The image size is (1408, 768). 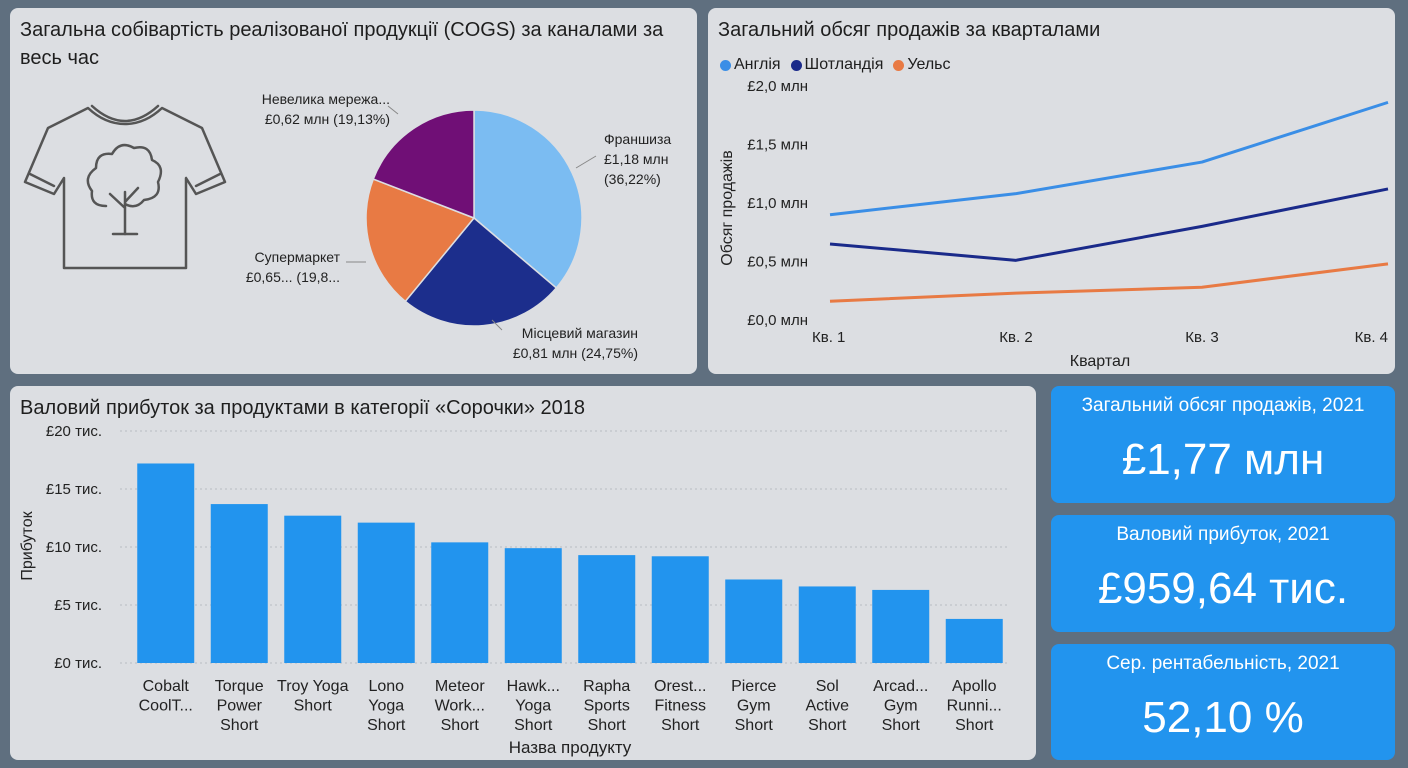 I want to click on line-y-tick-0: £0,0 млн, so click(x=777, y=320).